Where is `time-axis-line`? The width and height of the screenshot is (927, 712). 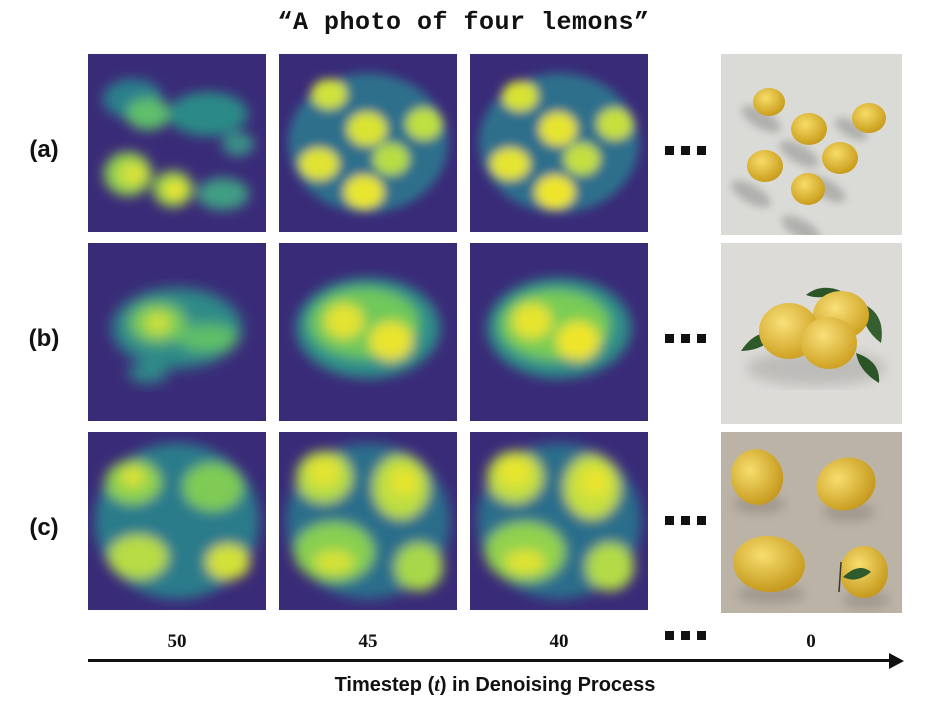
time-axis-line is located at coordinates (489, 660).